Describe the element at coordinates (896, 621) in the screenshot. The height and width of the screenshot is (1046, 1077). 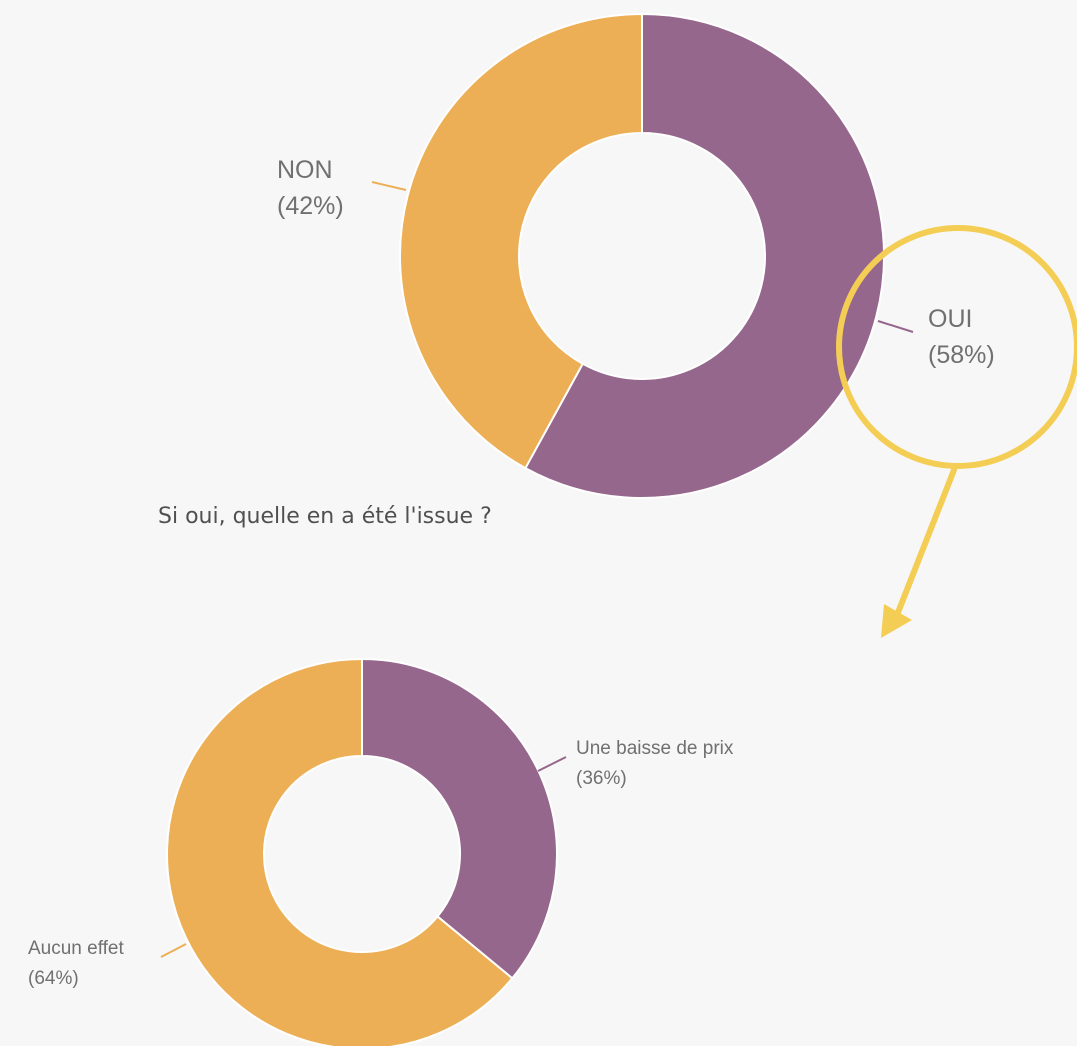
I see `highlight-arrow-head` at that location.